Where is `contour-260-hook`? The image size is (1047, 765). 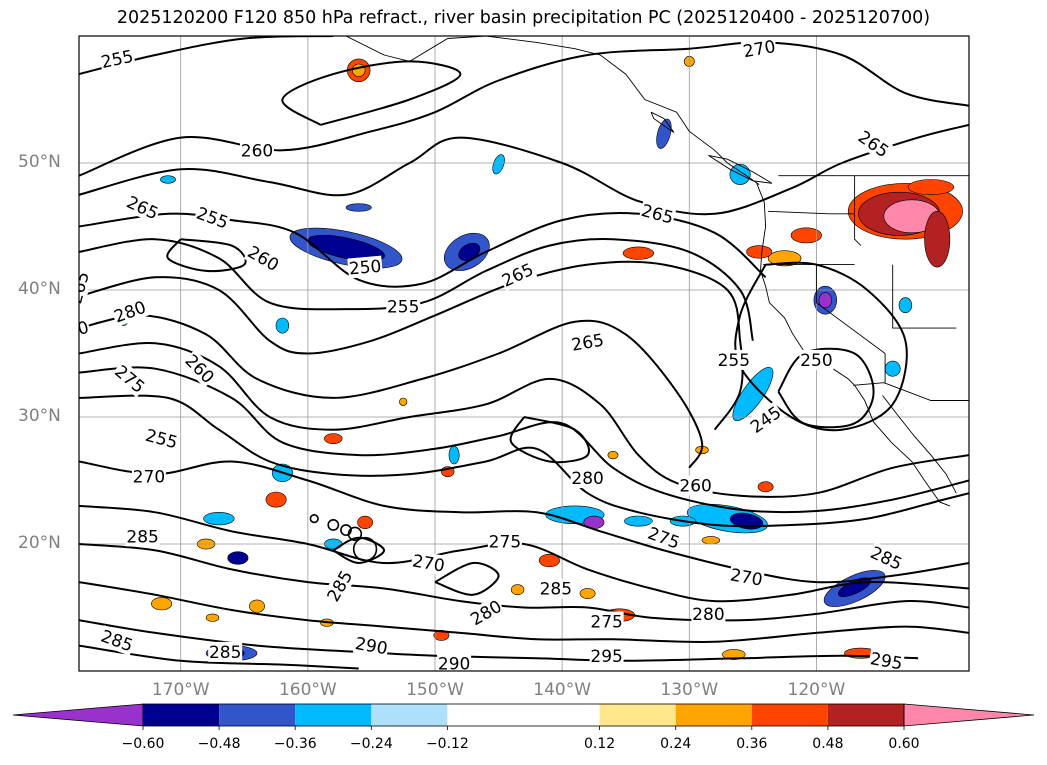
contour-260-hook is located at coordinates (416, 289).